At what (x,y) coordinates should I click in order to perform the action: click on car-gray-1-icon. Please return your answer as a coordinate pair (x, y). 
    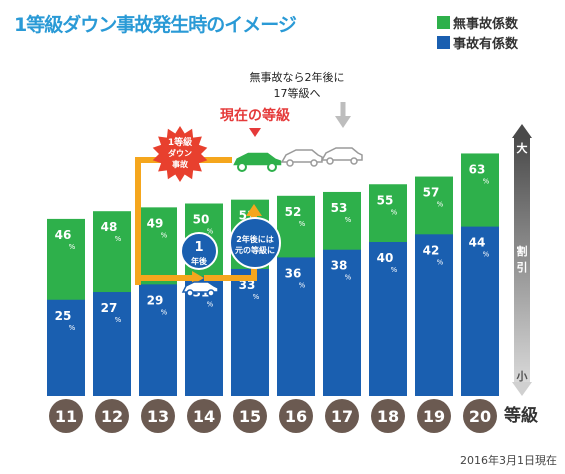
    Looking at the image, I should click on (301, 158).